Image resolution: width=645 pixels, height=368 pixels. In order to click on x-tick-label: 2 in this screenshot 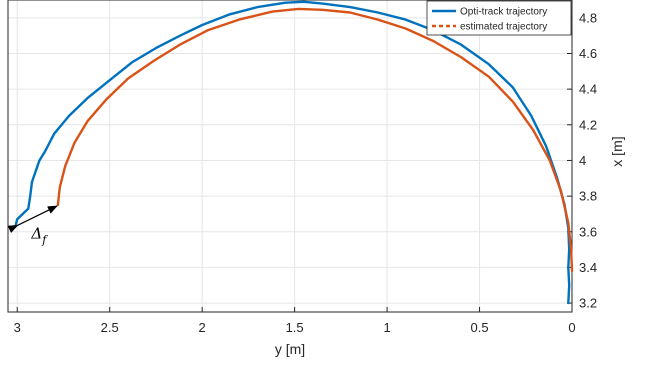, I will do `click(202, 327)`.